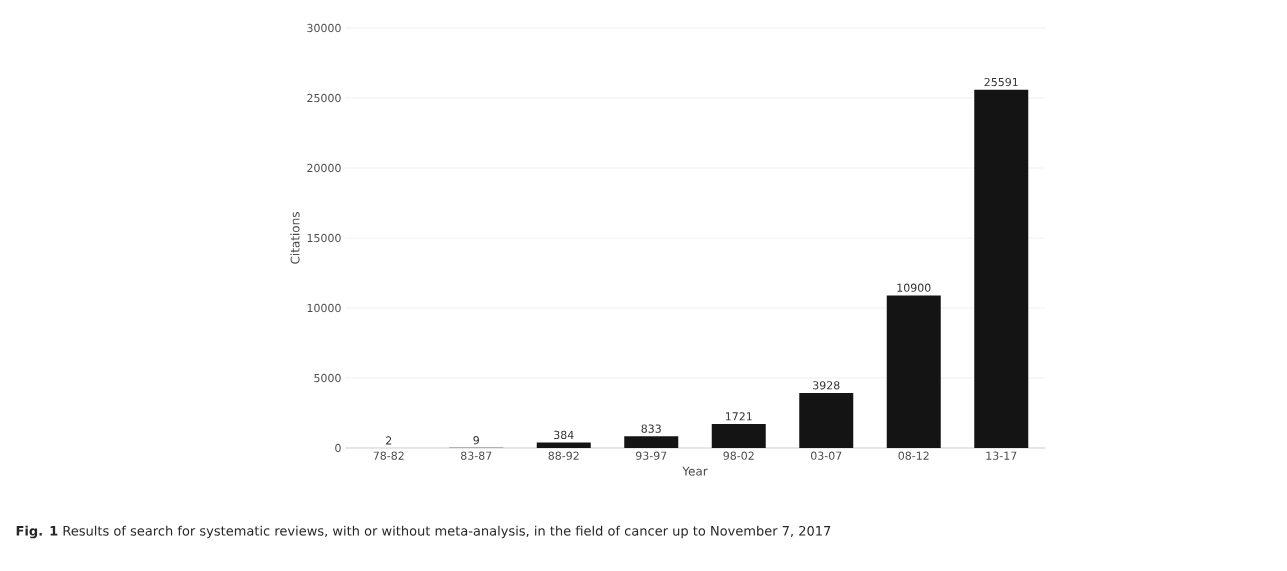 This screenshot has height=571, width=1287. What do you see at coordinates (1001, 82) in the screenshot?
I see `data-label: 25591` at bounding box center [1001, 82].